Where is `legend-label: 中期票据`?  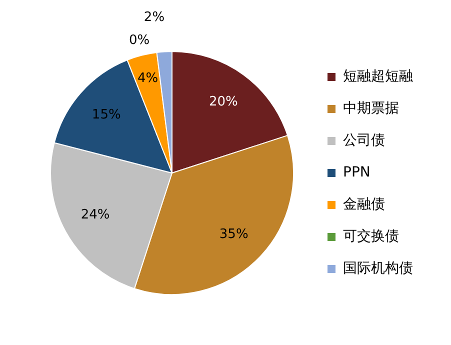 legend-label: 中期票据 is located at coordinates (371, 108).